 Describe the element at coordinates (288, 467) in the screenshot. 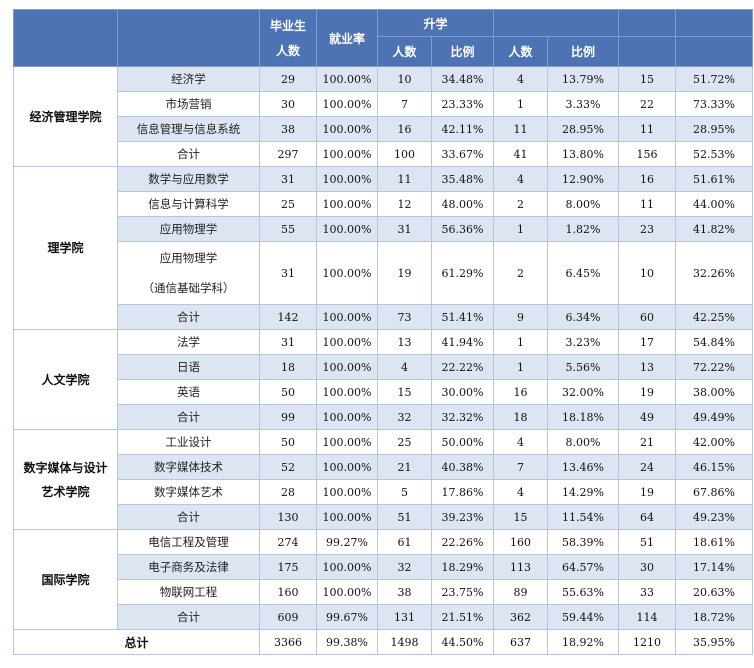

I see `graduates-cell: 52` at that location.